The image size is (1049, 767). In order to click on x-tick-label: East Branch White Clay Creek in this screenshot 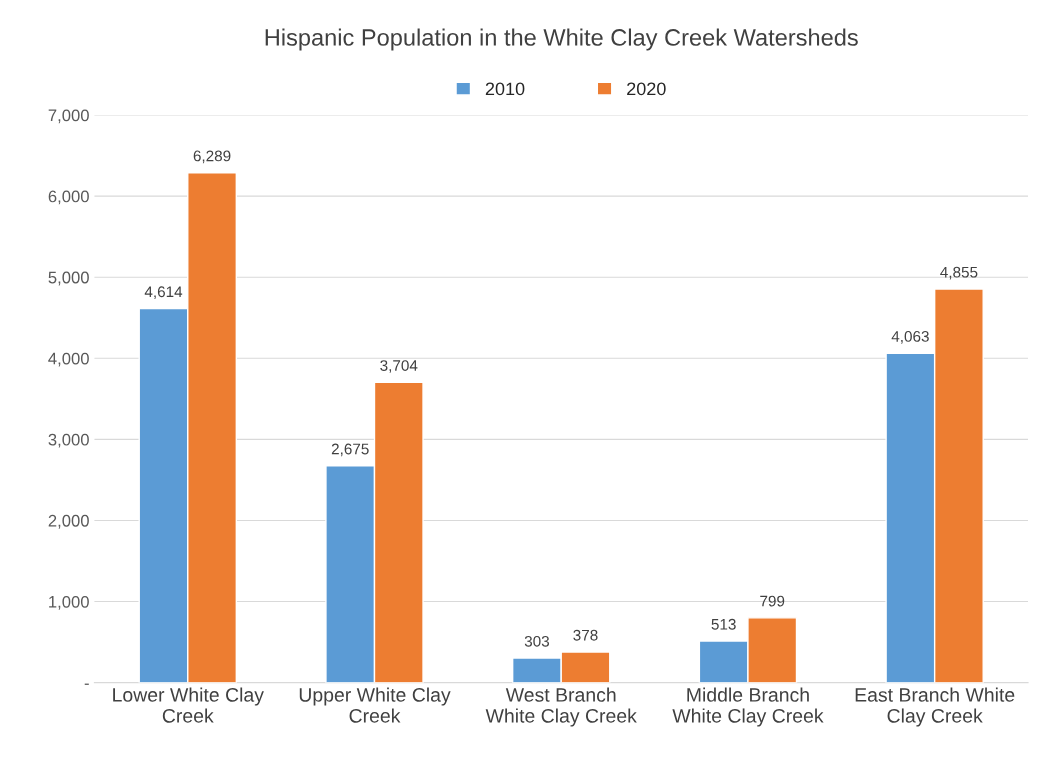, I will do `click(935, 707)`.